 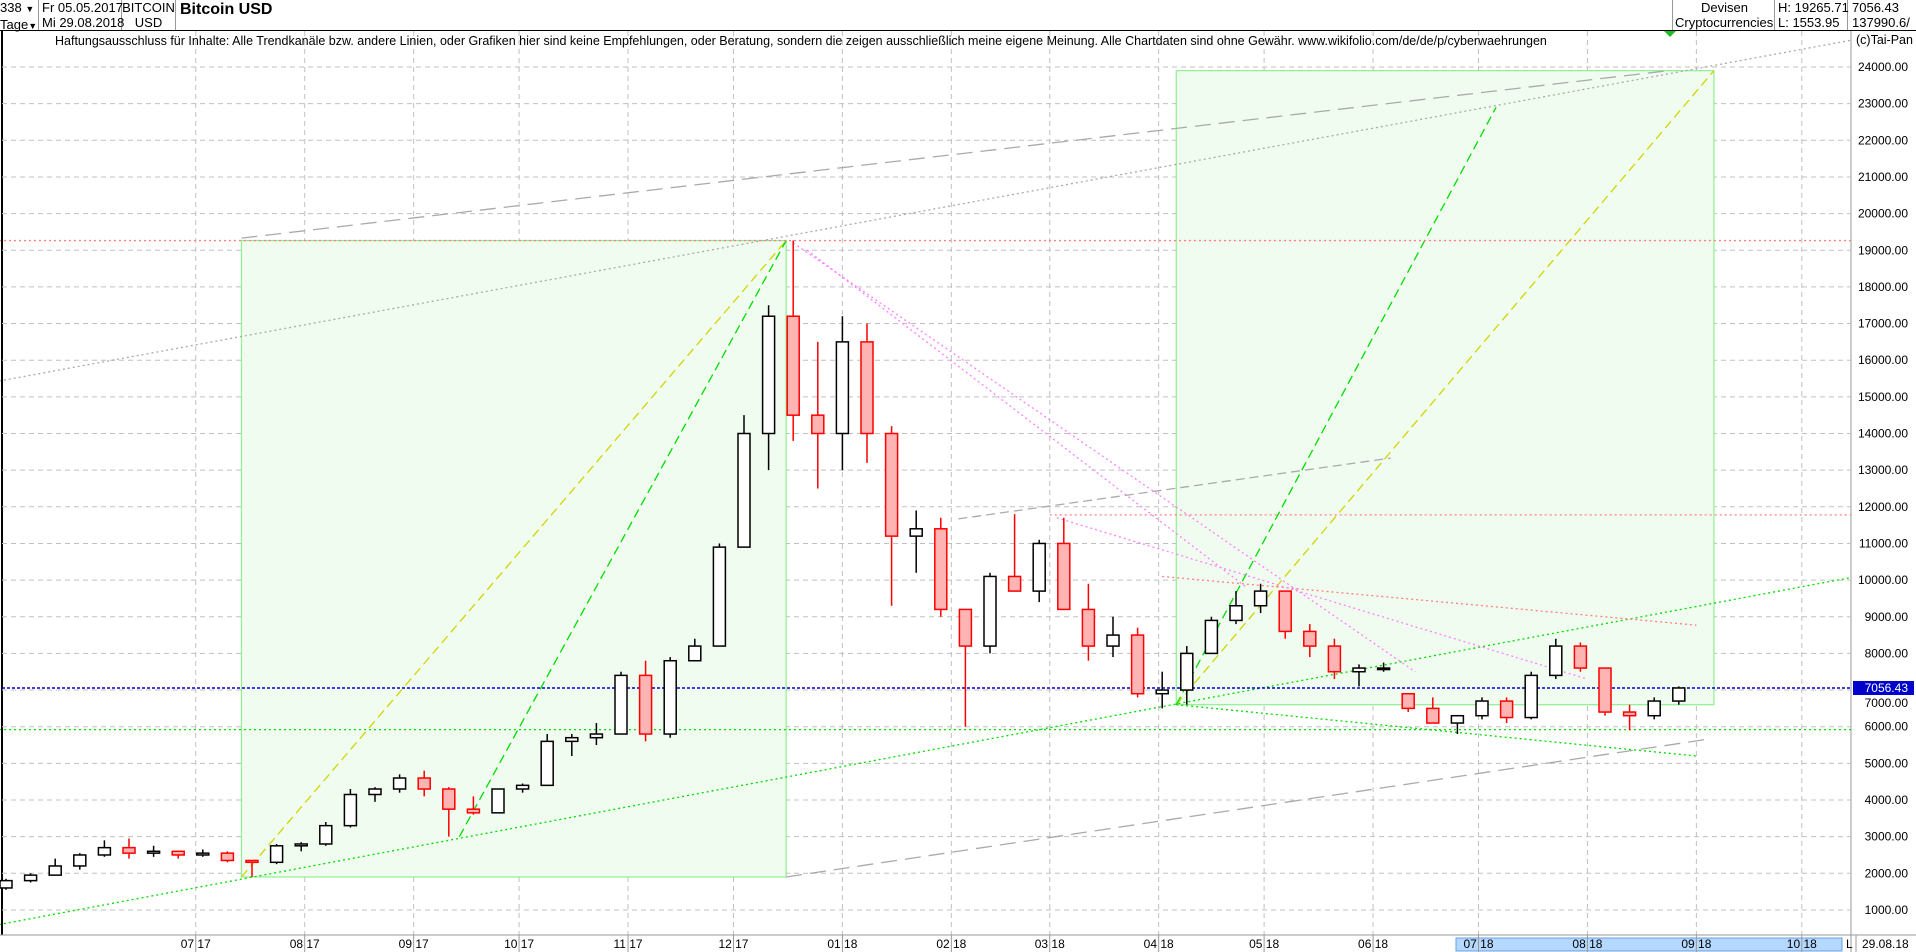 What do you see at coordinates (951, 944) in the screenshot?
I see `x-tick-label: 02 18` at bounding box center [951, 944].